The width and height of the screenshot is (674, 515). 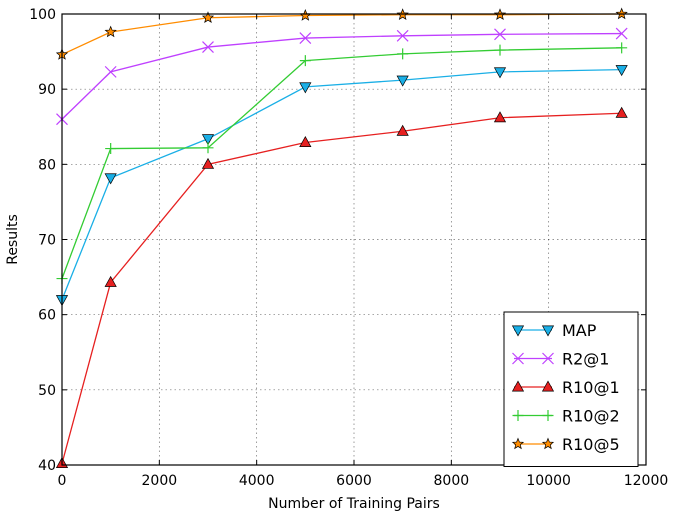 I want to click on legend-item-r10-5: R10@5, so click(x=565, y=444).